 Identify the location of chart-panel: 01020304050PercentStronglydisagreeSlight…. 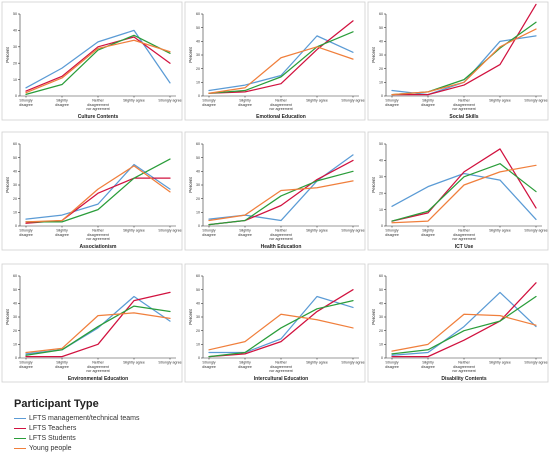
(458, 191).